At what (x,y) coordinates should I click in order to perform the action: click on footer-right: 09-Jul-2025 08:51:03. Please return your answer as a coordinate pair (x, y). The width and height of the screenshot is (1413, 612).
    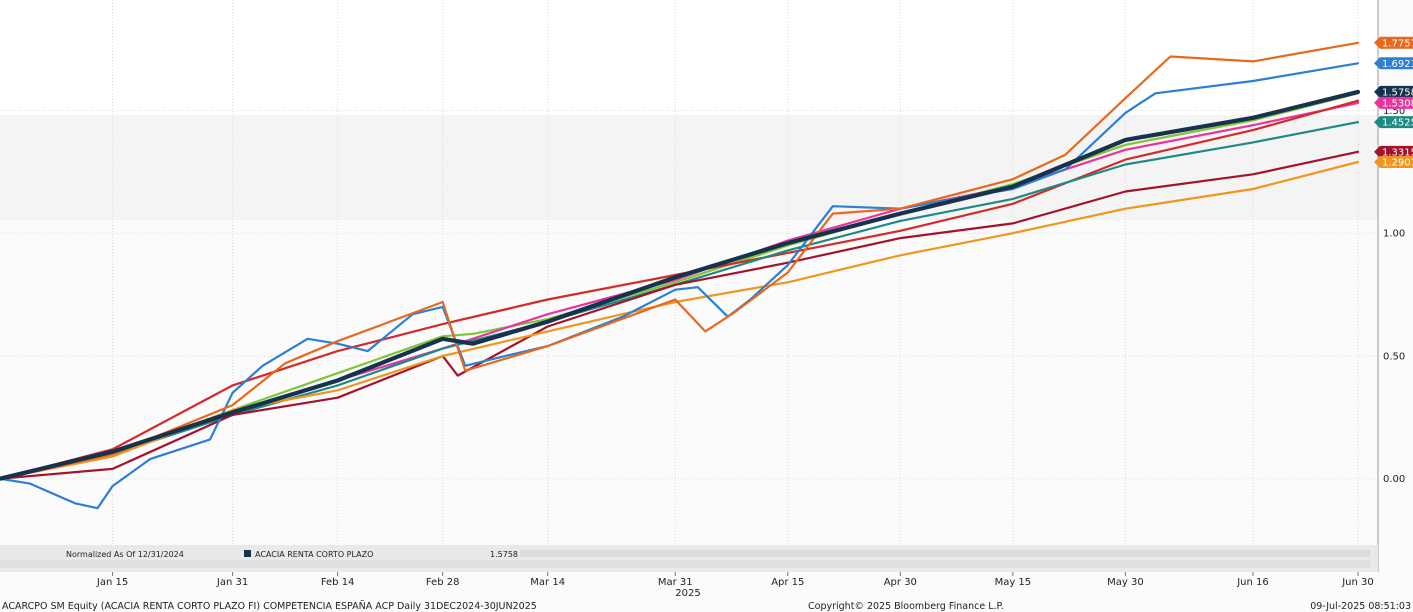
    Looking at the image, I should click on (1360, 606).